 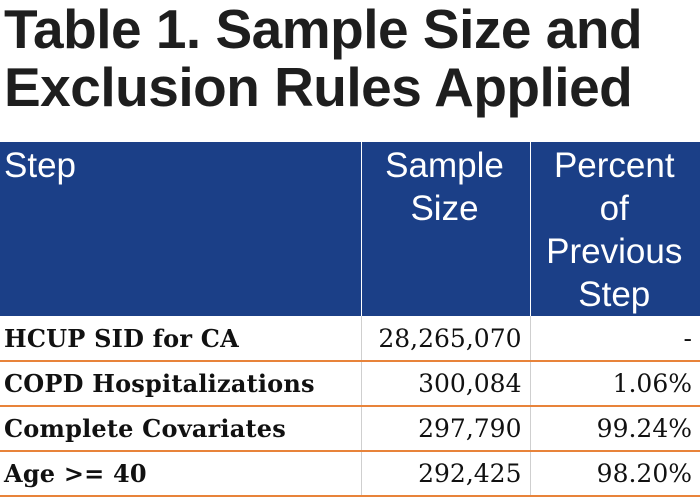 What do you see at coordinates (446, 339) in the screenshot?
I see `cell-sample-size: 28,265,070` at bounding box center [446, 339].